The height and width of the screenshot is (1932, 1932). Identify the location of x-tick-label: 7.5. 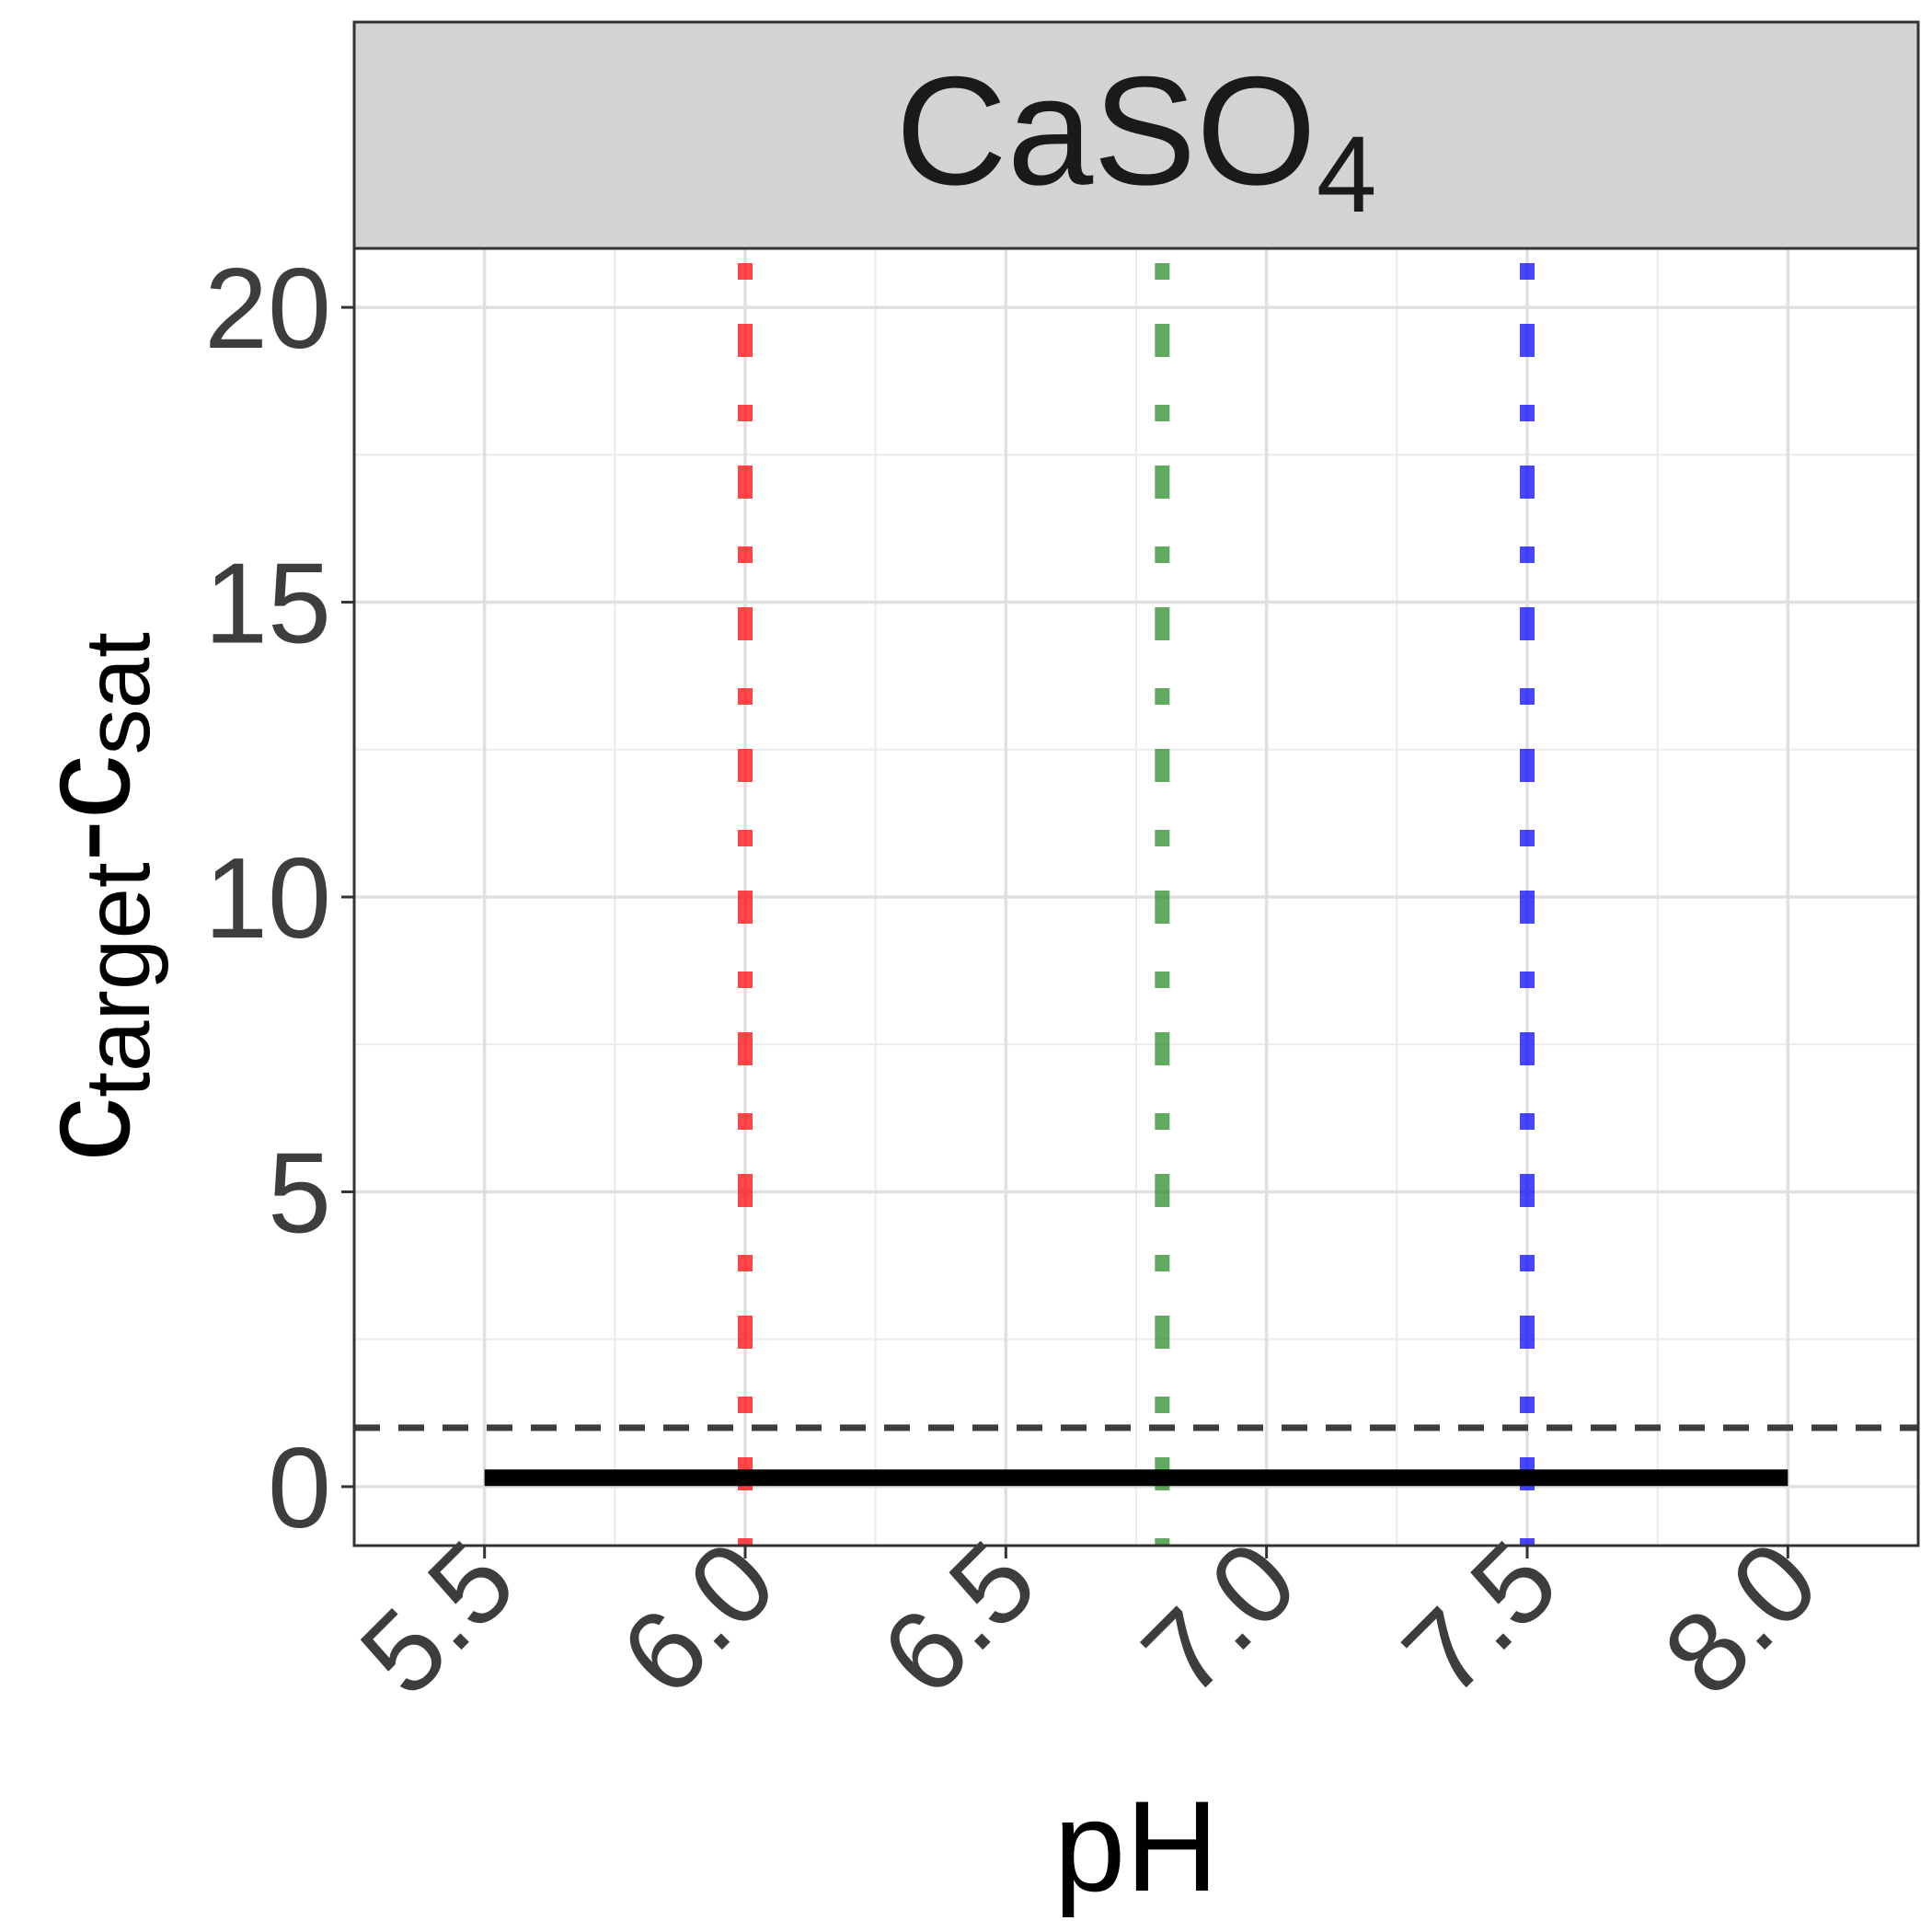
(1480, 1618).